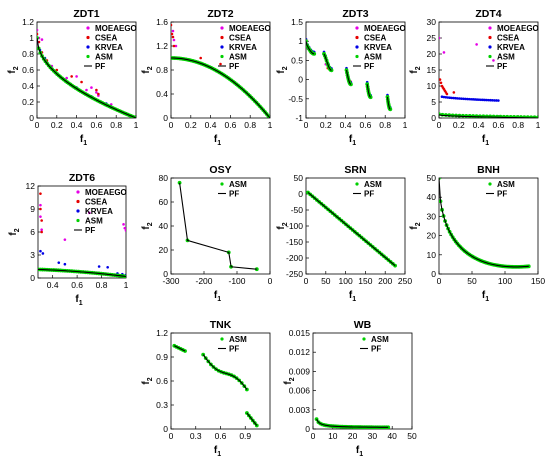  Describe the element at coordinates (300, 333) in the screenshot. I see `y-tick-label: 0.015` at that location.